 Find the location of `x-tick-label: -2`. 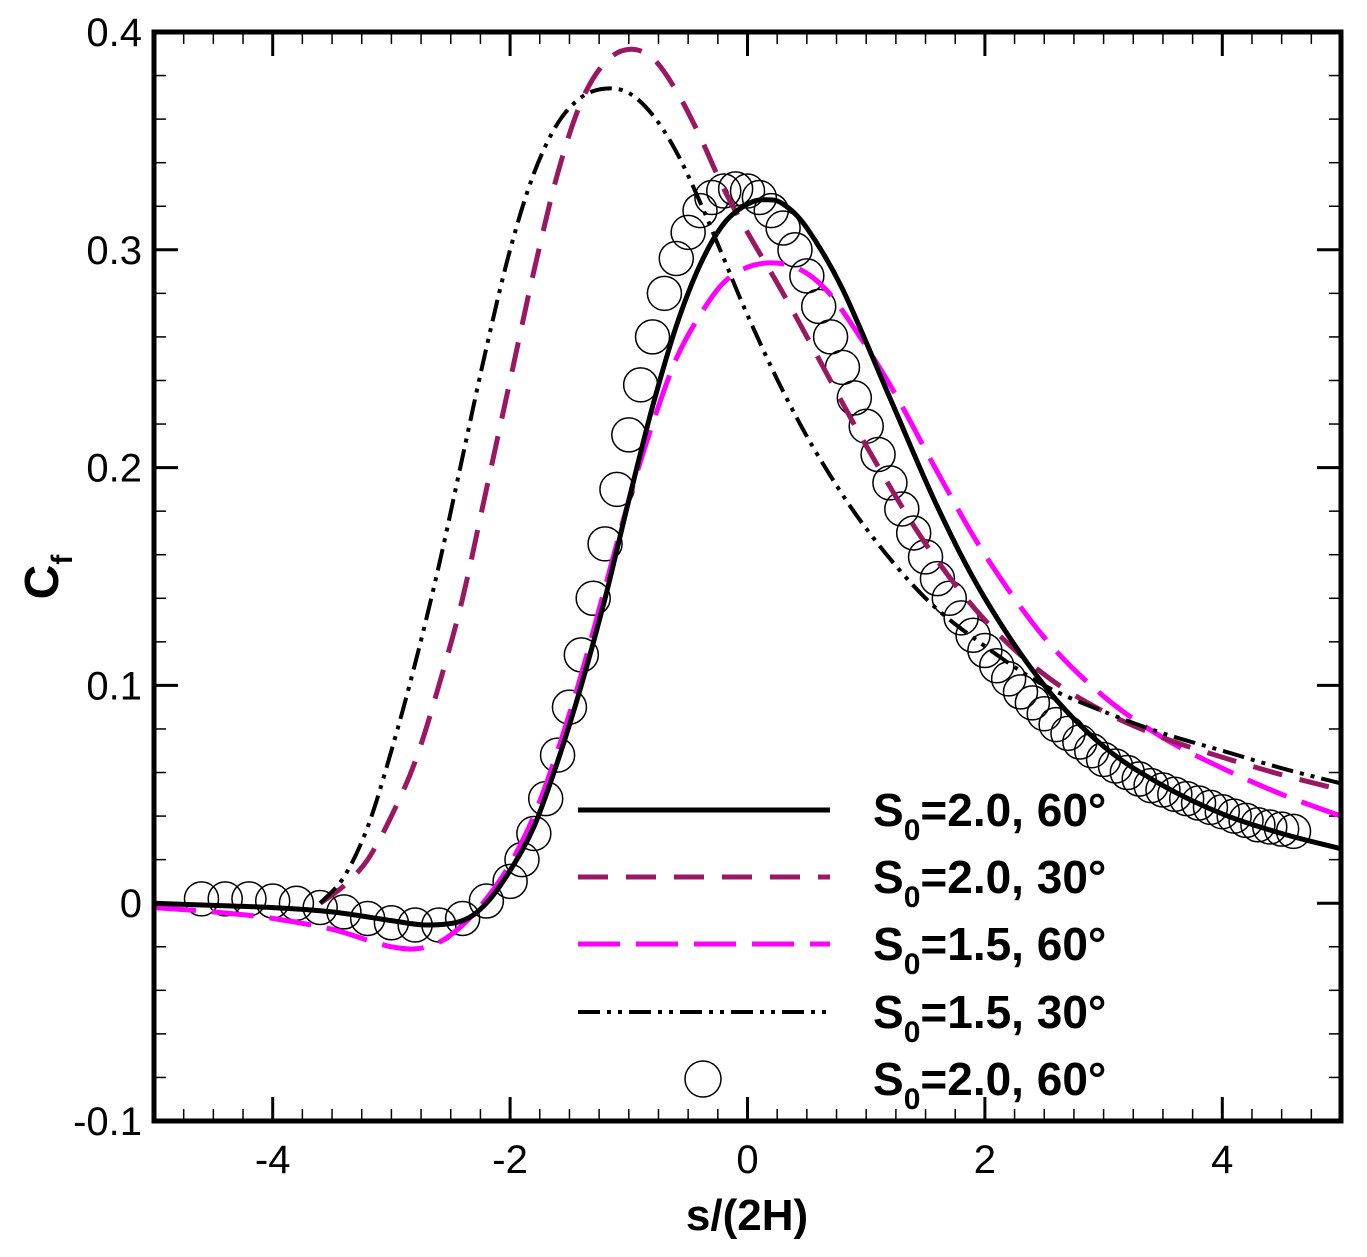

x-tick-label: -2 is located at coordinates (510, 1160).